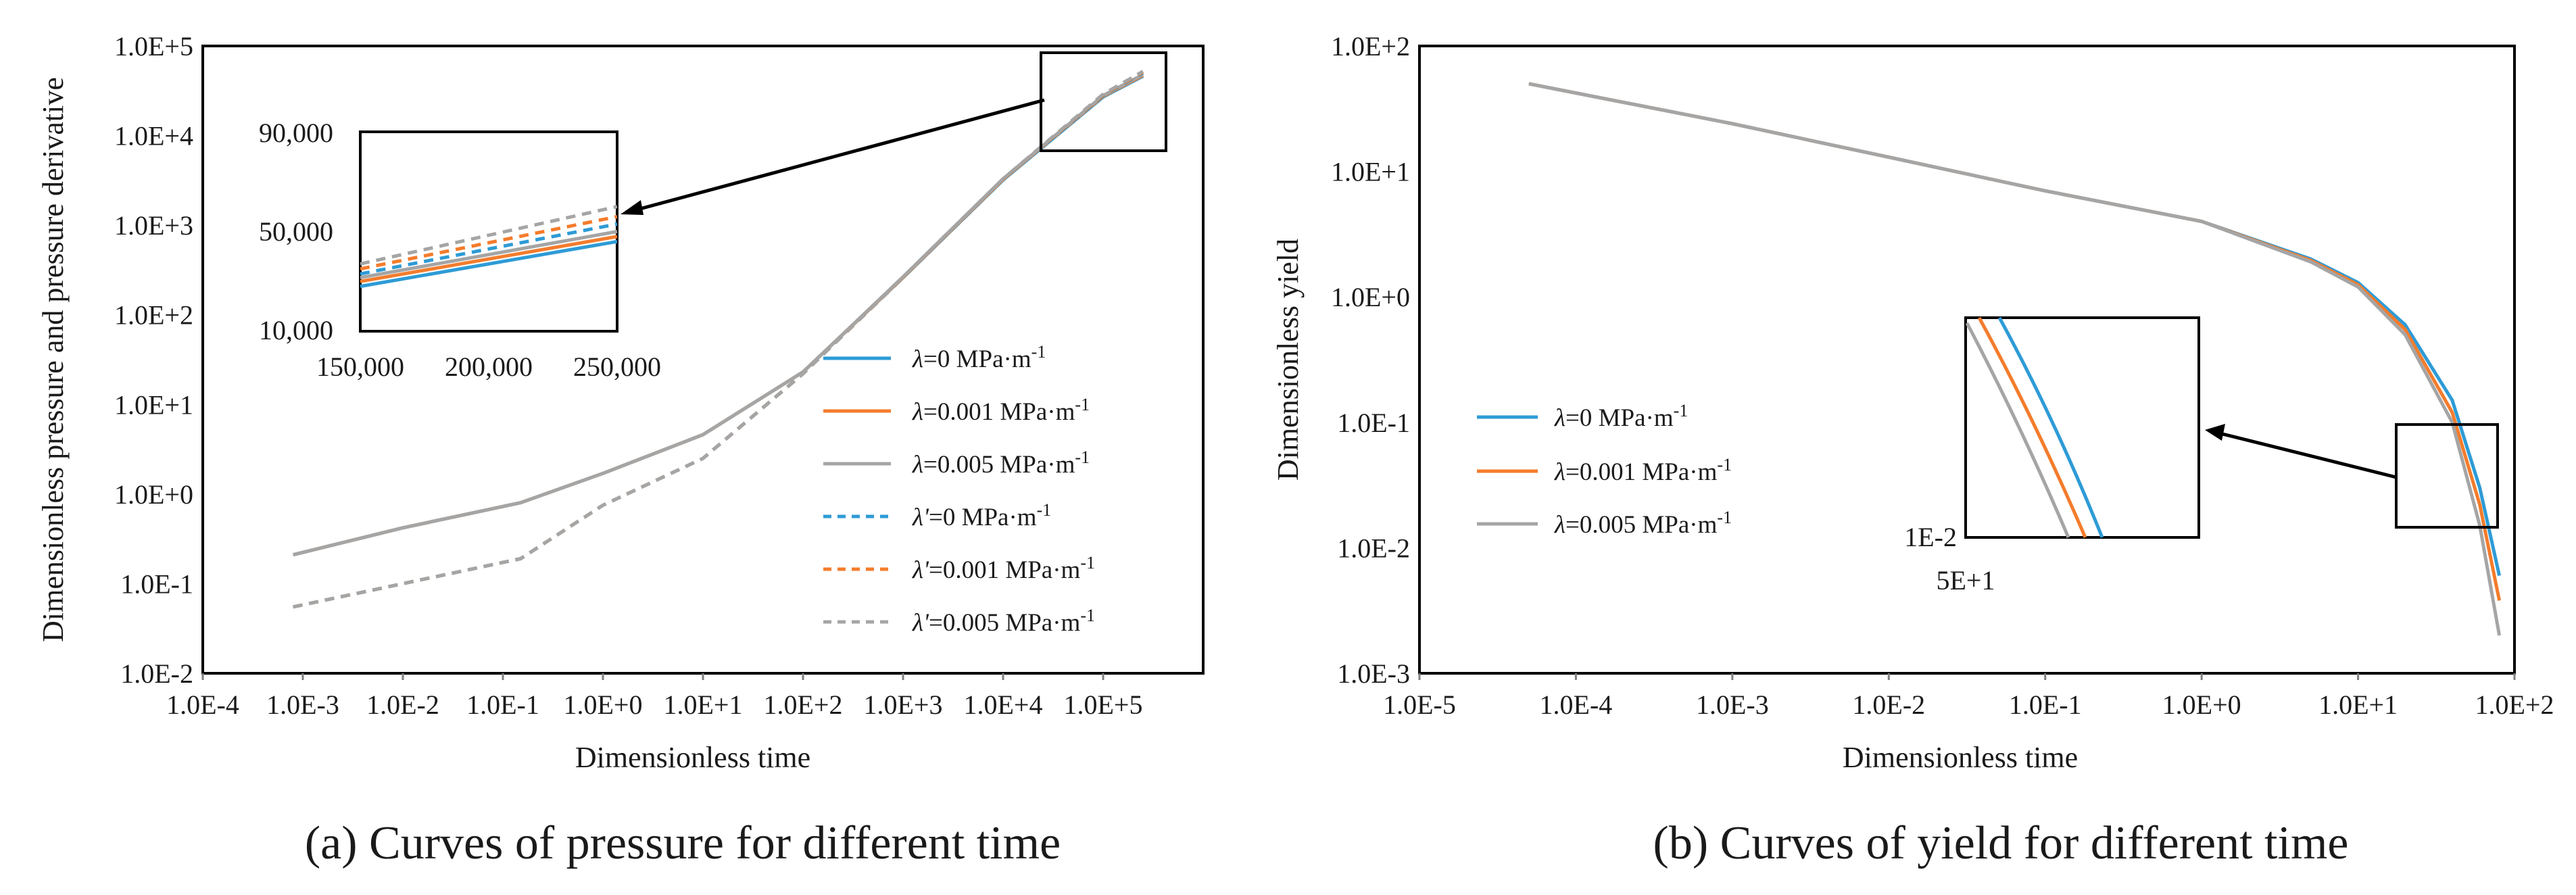 The image size is (2576, 895). I want to click on x-tick-label: 1.0E+4, so click(1003, 705).